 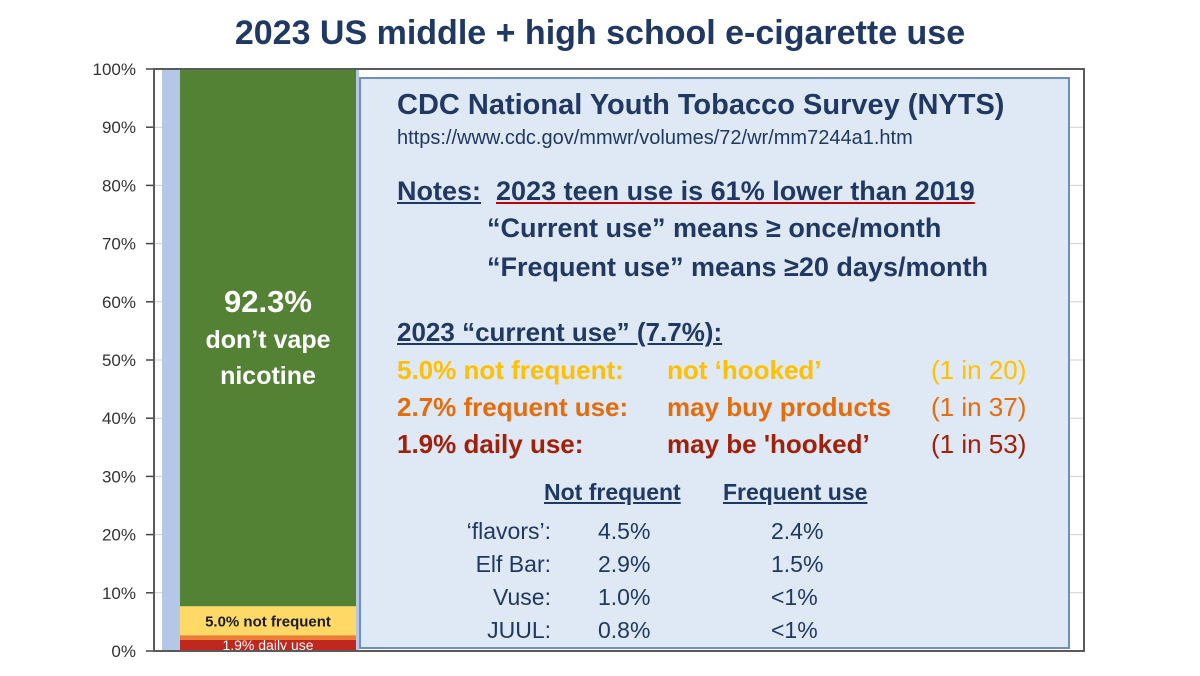 What do you see at coordinates (268, 301) in the screenshot?
I see `big-percent-label: 92.3%` at bounding box center [268, 301].